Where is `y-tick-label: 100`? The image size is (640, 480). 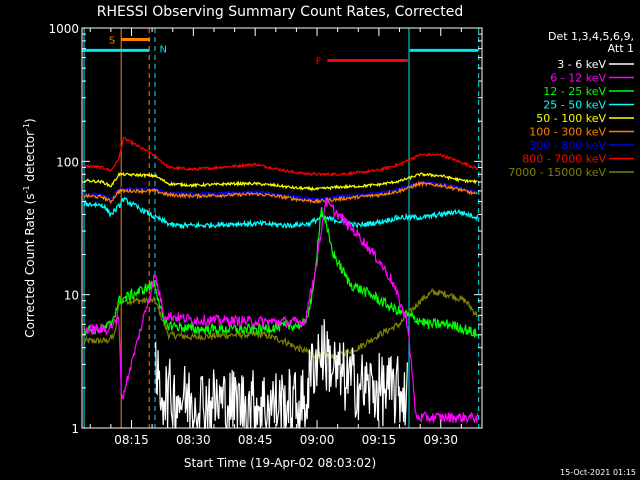
y-tick-label: 100 is located at coordinates (67, 162).